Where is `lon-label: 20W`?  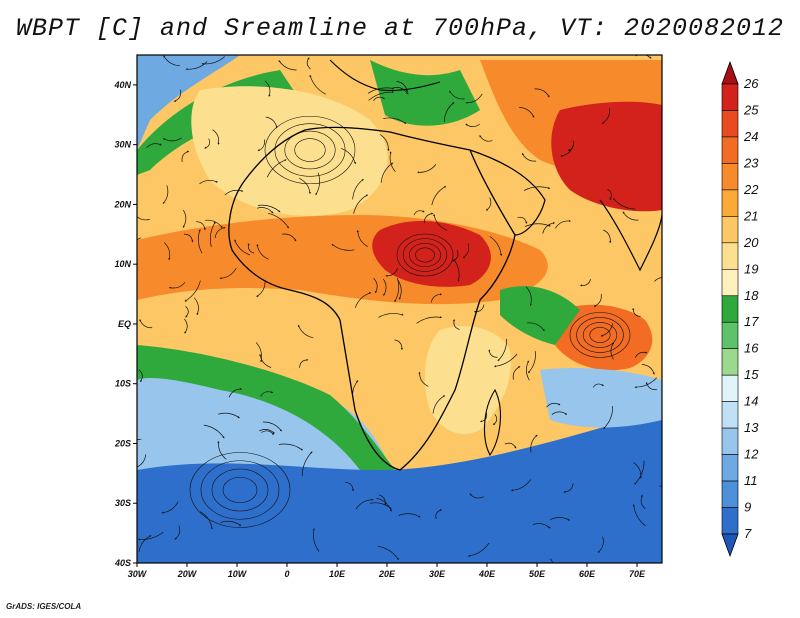
lon-label: 20W is located at coordinates (187, 574).